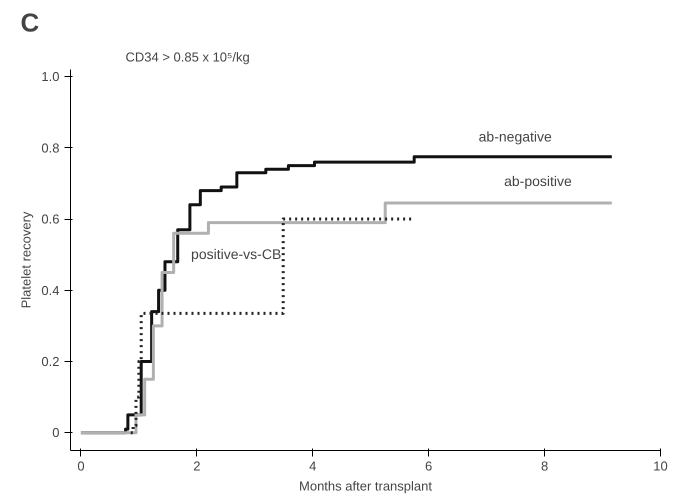 The image size is (675, 496). I want to click on y-tick-label: 1.0, so click(50, 76).